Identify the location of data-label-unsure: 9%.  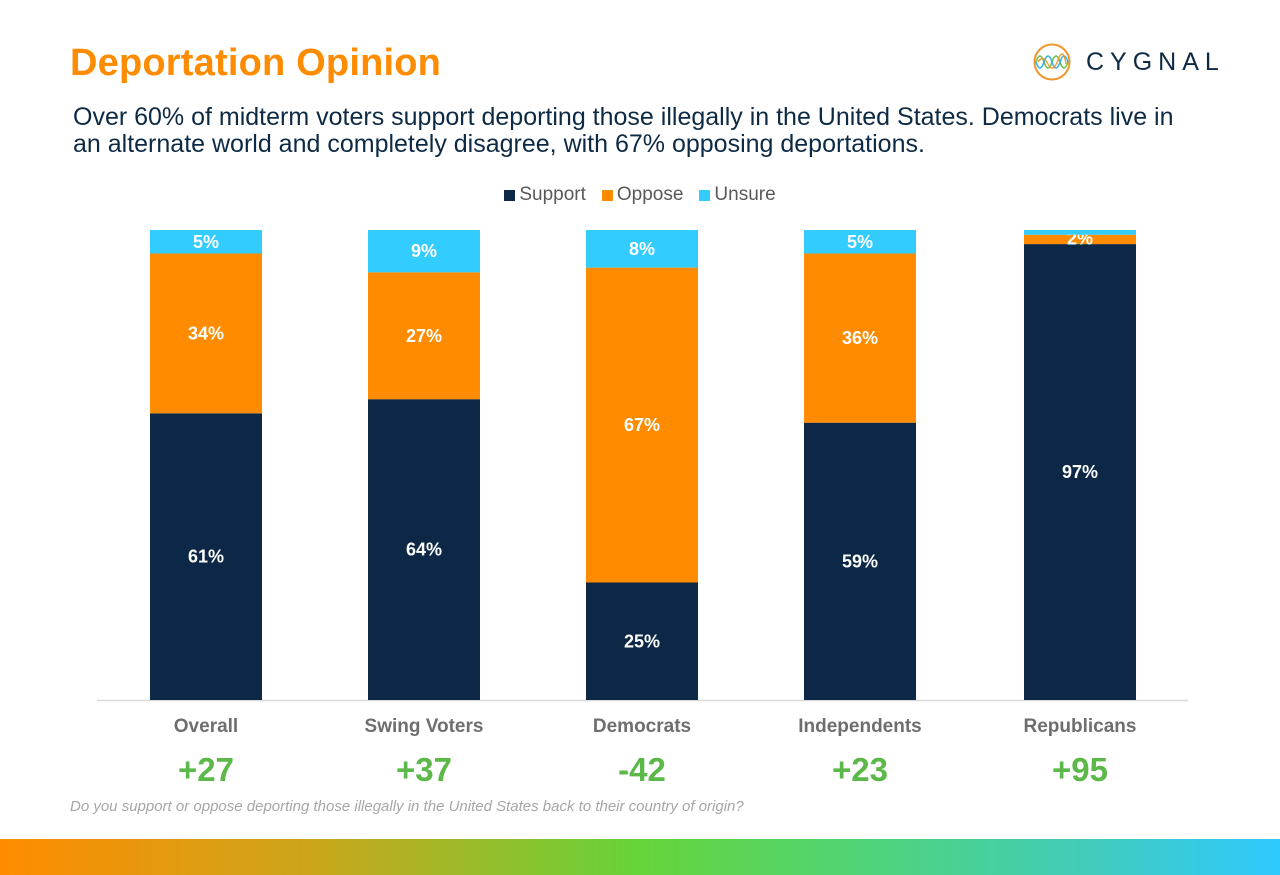
(424, 251).